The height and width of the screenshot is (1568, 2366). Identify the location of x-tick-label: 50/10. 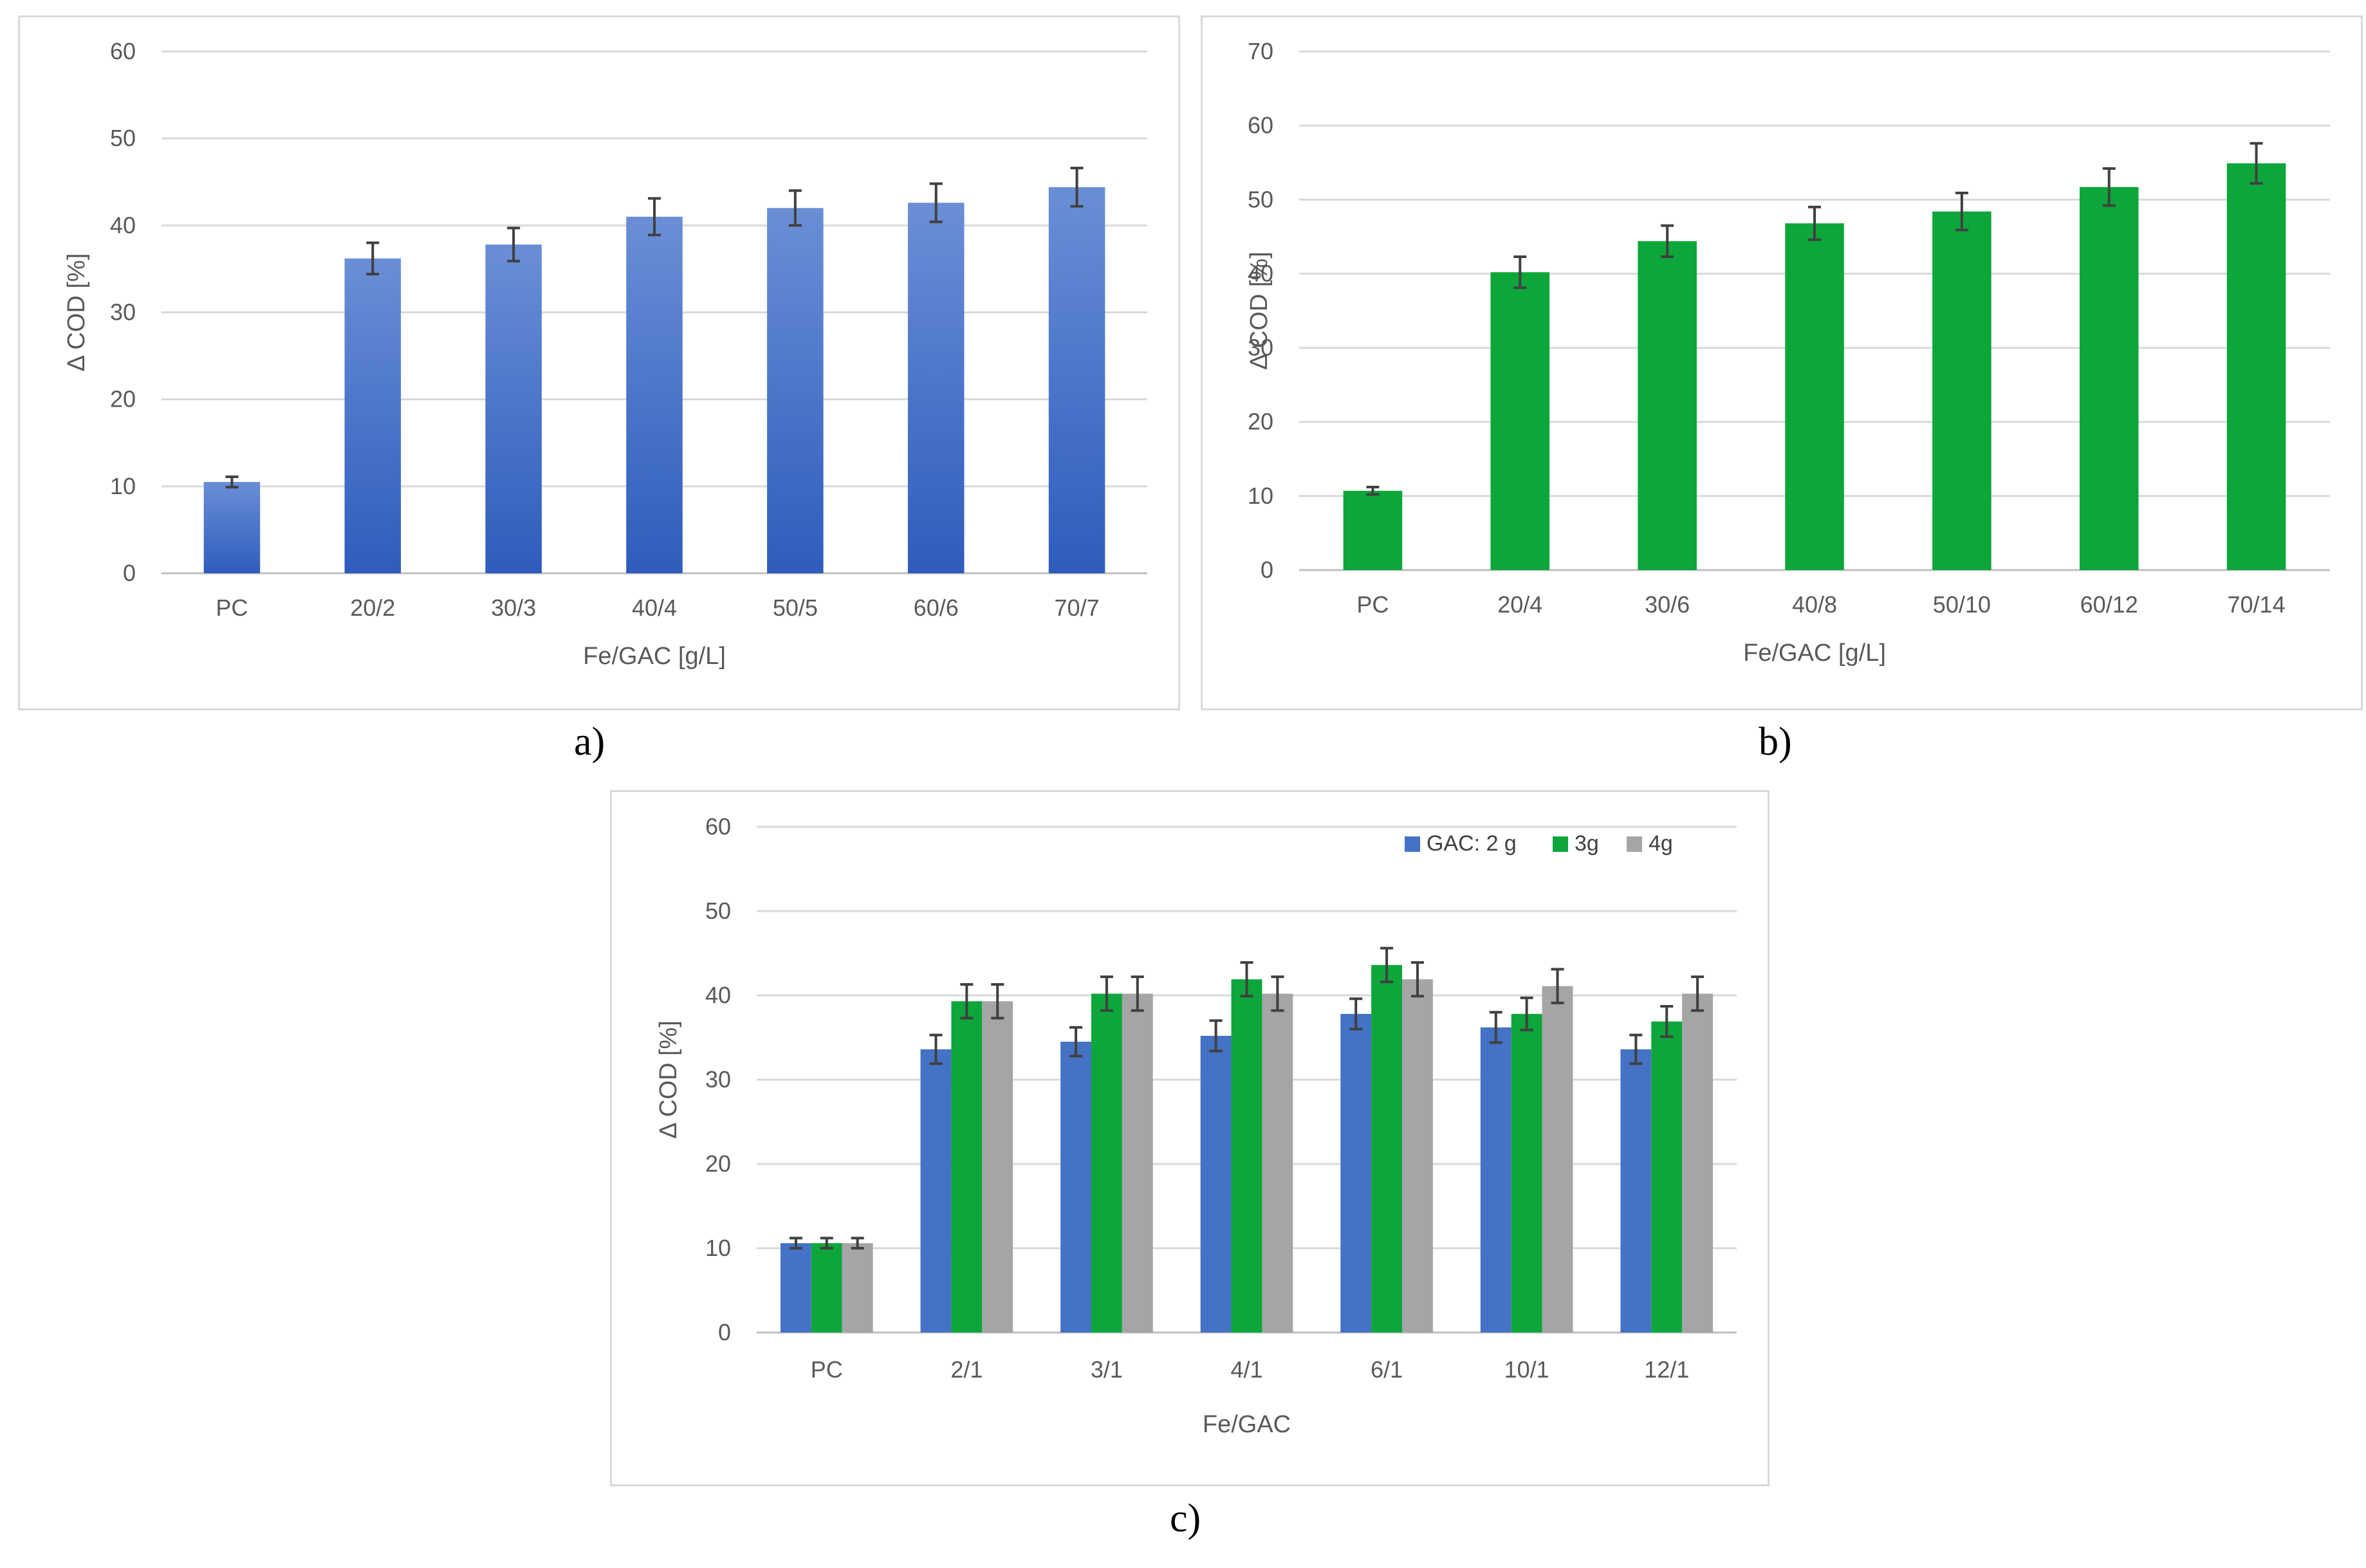
(1962, 605).